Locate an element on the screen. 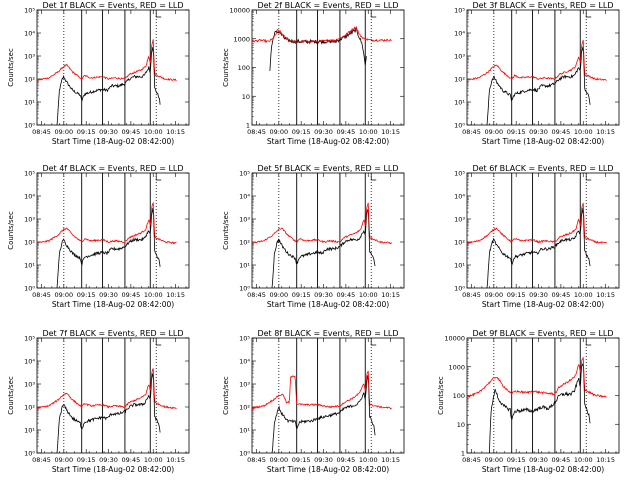  chart-title: Det 4f BLACK = Events, RED = LLD is located at coordinates (112, 168).